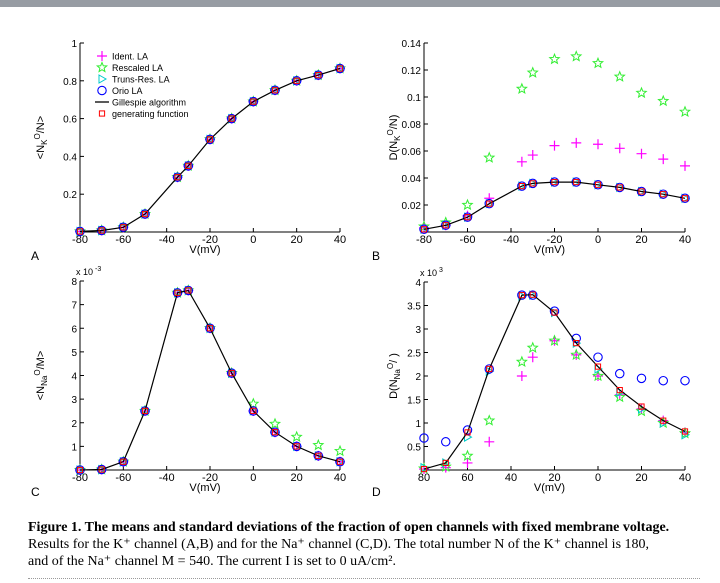  I want to click on y-tick-label: 0.14, so click(412, 44).